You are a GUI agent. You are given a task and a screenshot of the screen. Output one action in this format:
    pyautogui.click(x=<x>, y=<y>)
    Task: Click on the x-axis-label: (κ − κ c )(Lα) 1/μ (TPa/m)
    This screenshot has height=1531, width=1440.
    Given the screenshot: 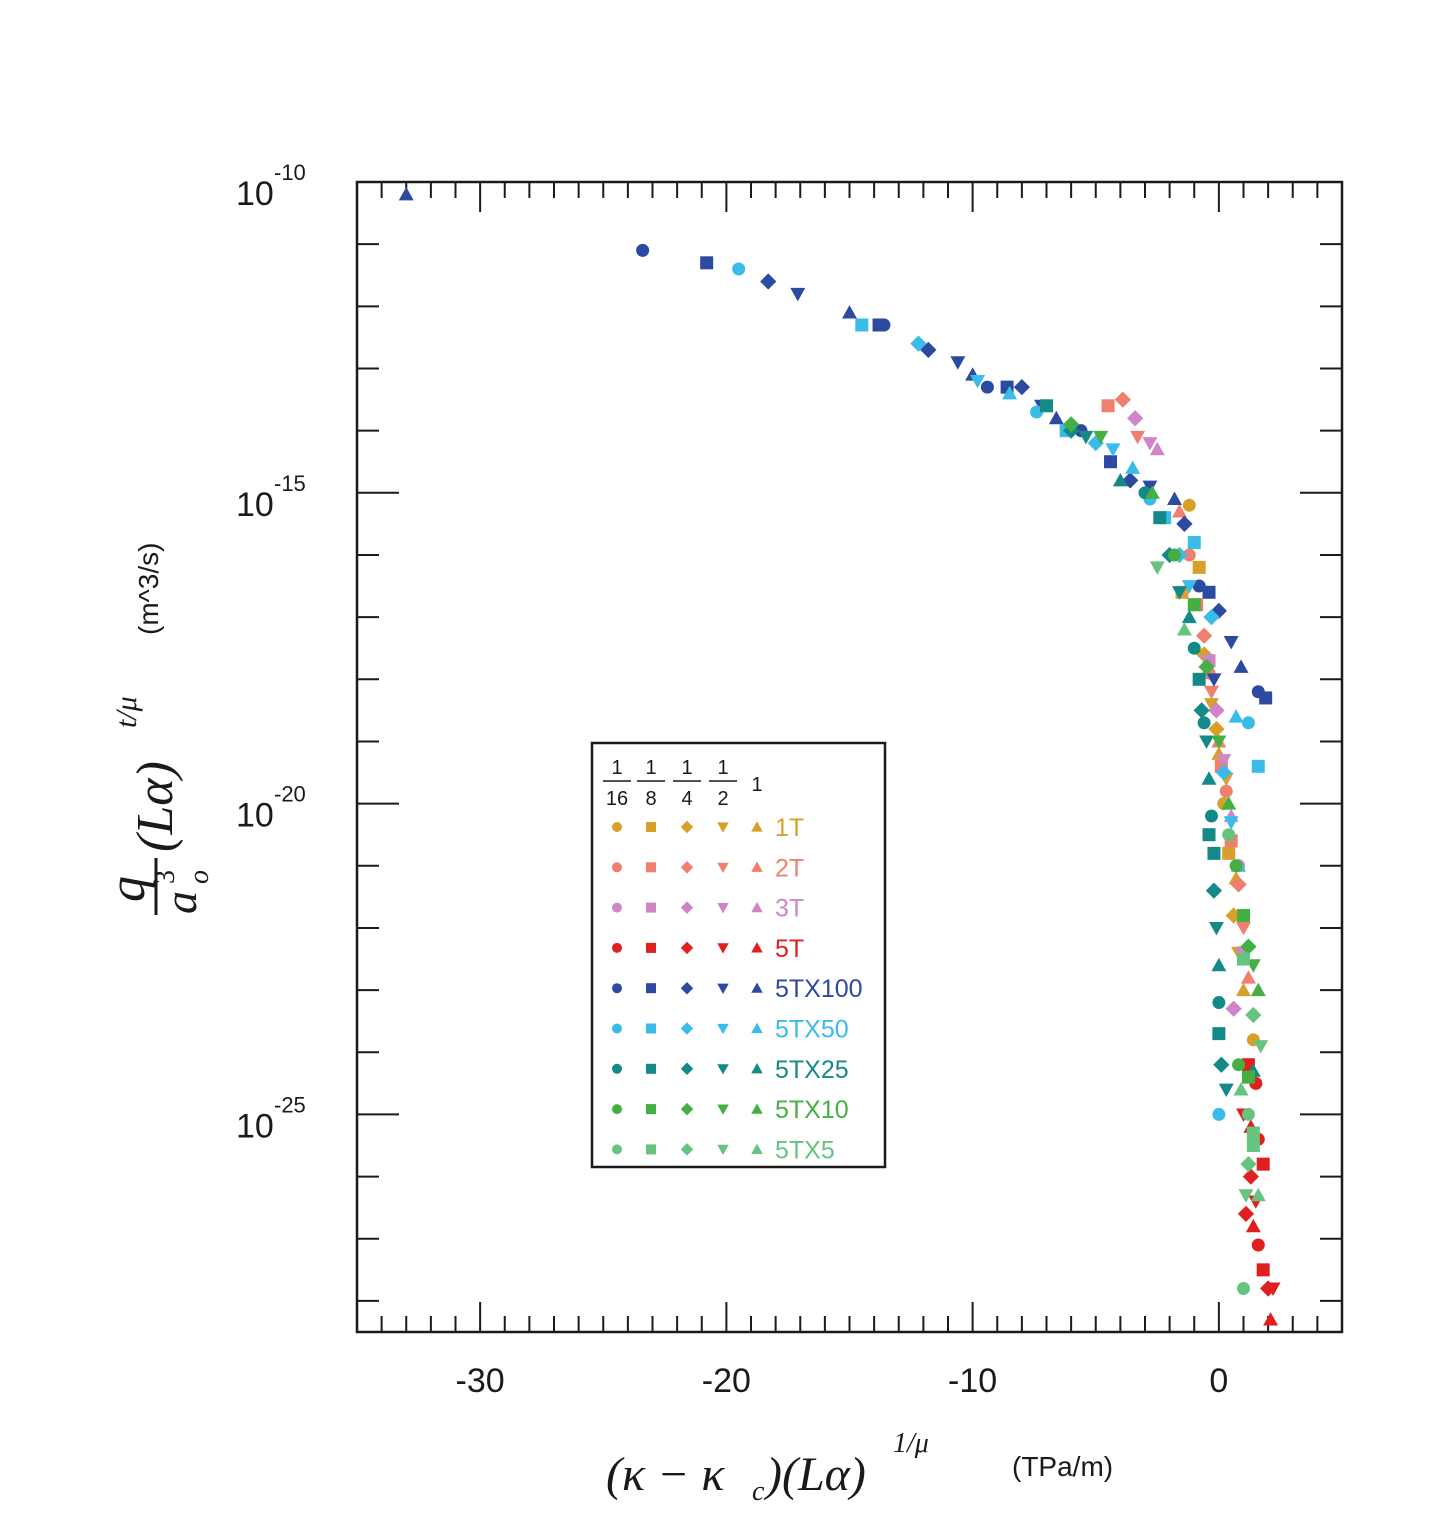 What is the action you would take?
    pyautogui.click(x=859, y=1467)
    